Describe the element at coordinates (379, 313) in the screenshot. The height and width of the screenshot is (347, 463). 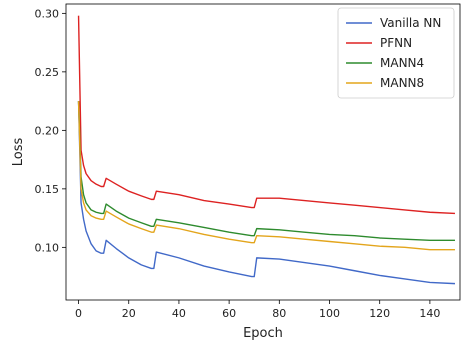
I see `x-tick-label: 120` at that location.